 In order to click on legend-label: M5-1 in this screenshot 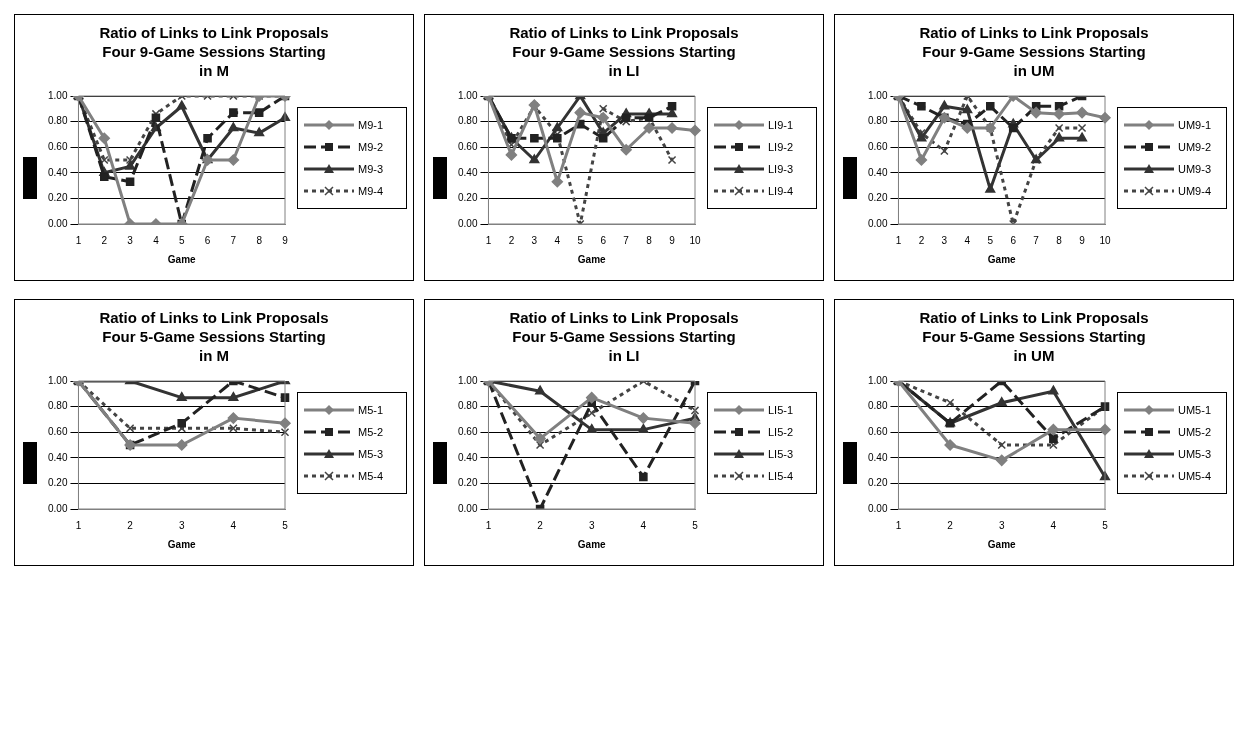, I will do `click(371, 410)`.